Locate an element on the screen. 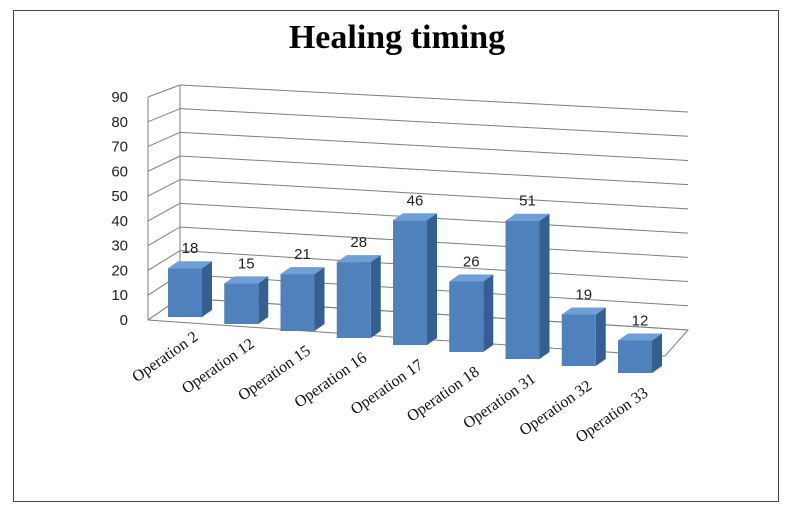 The height and width of the screenshot is (514, 794). data-label: 18 is located at coordinates (190, 248).